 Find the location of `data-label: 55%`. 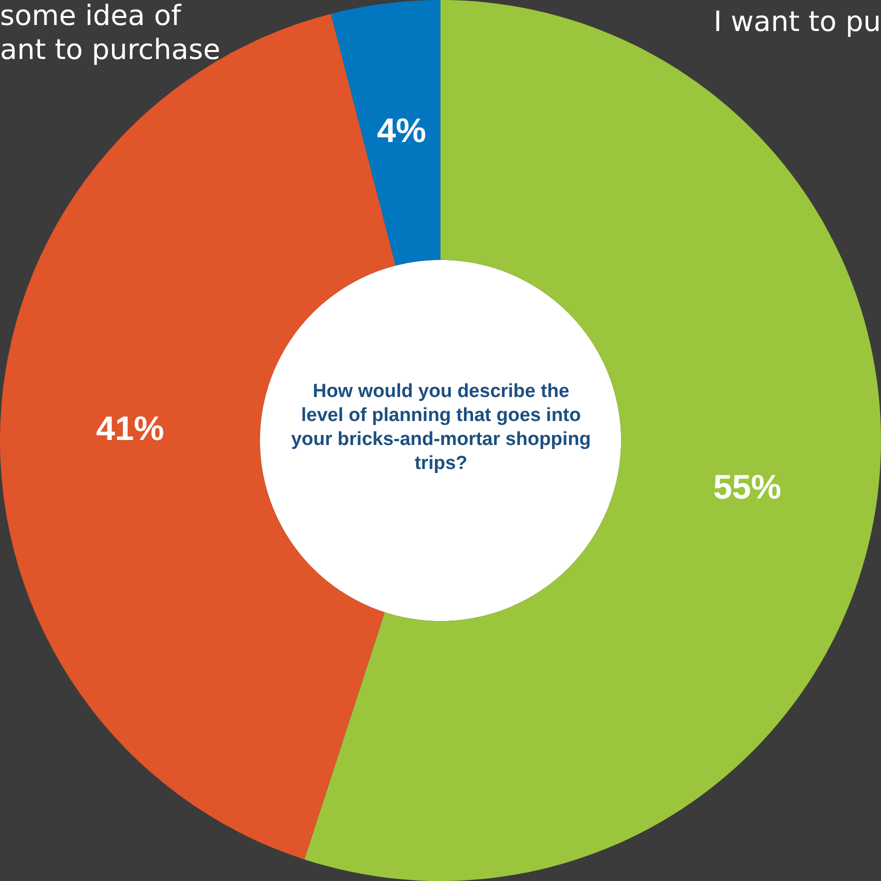

data-label: 55% is located at coordinates (747, 487).